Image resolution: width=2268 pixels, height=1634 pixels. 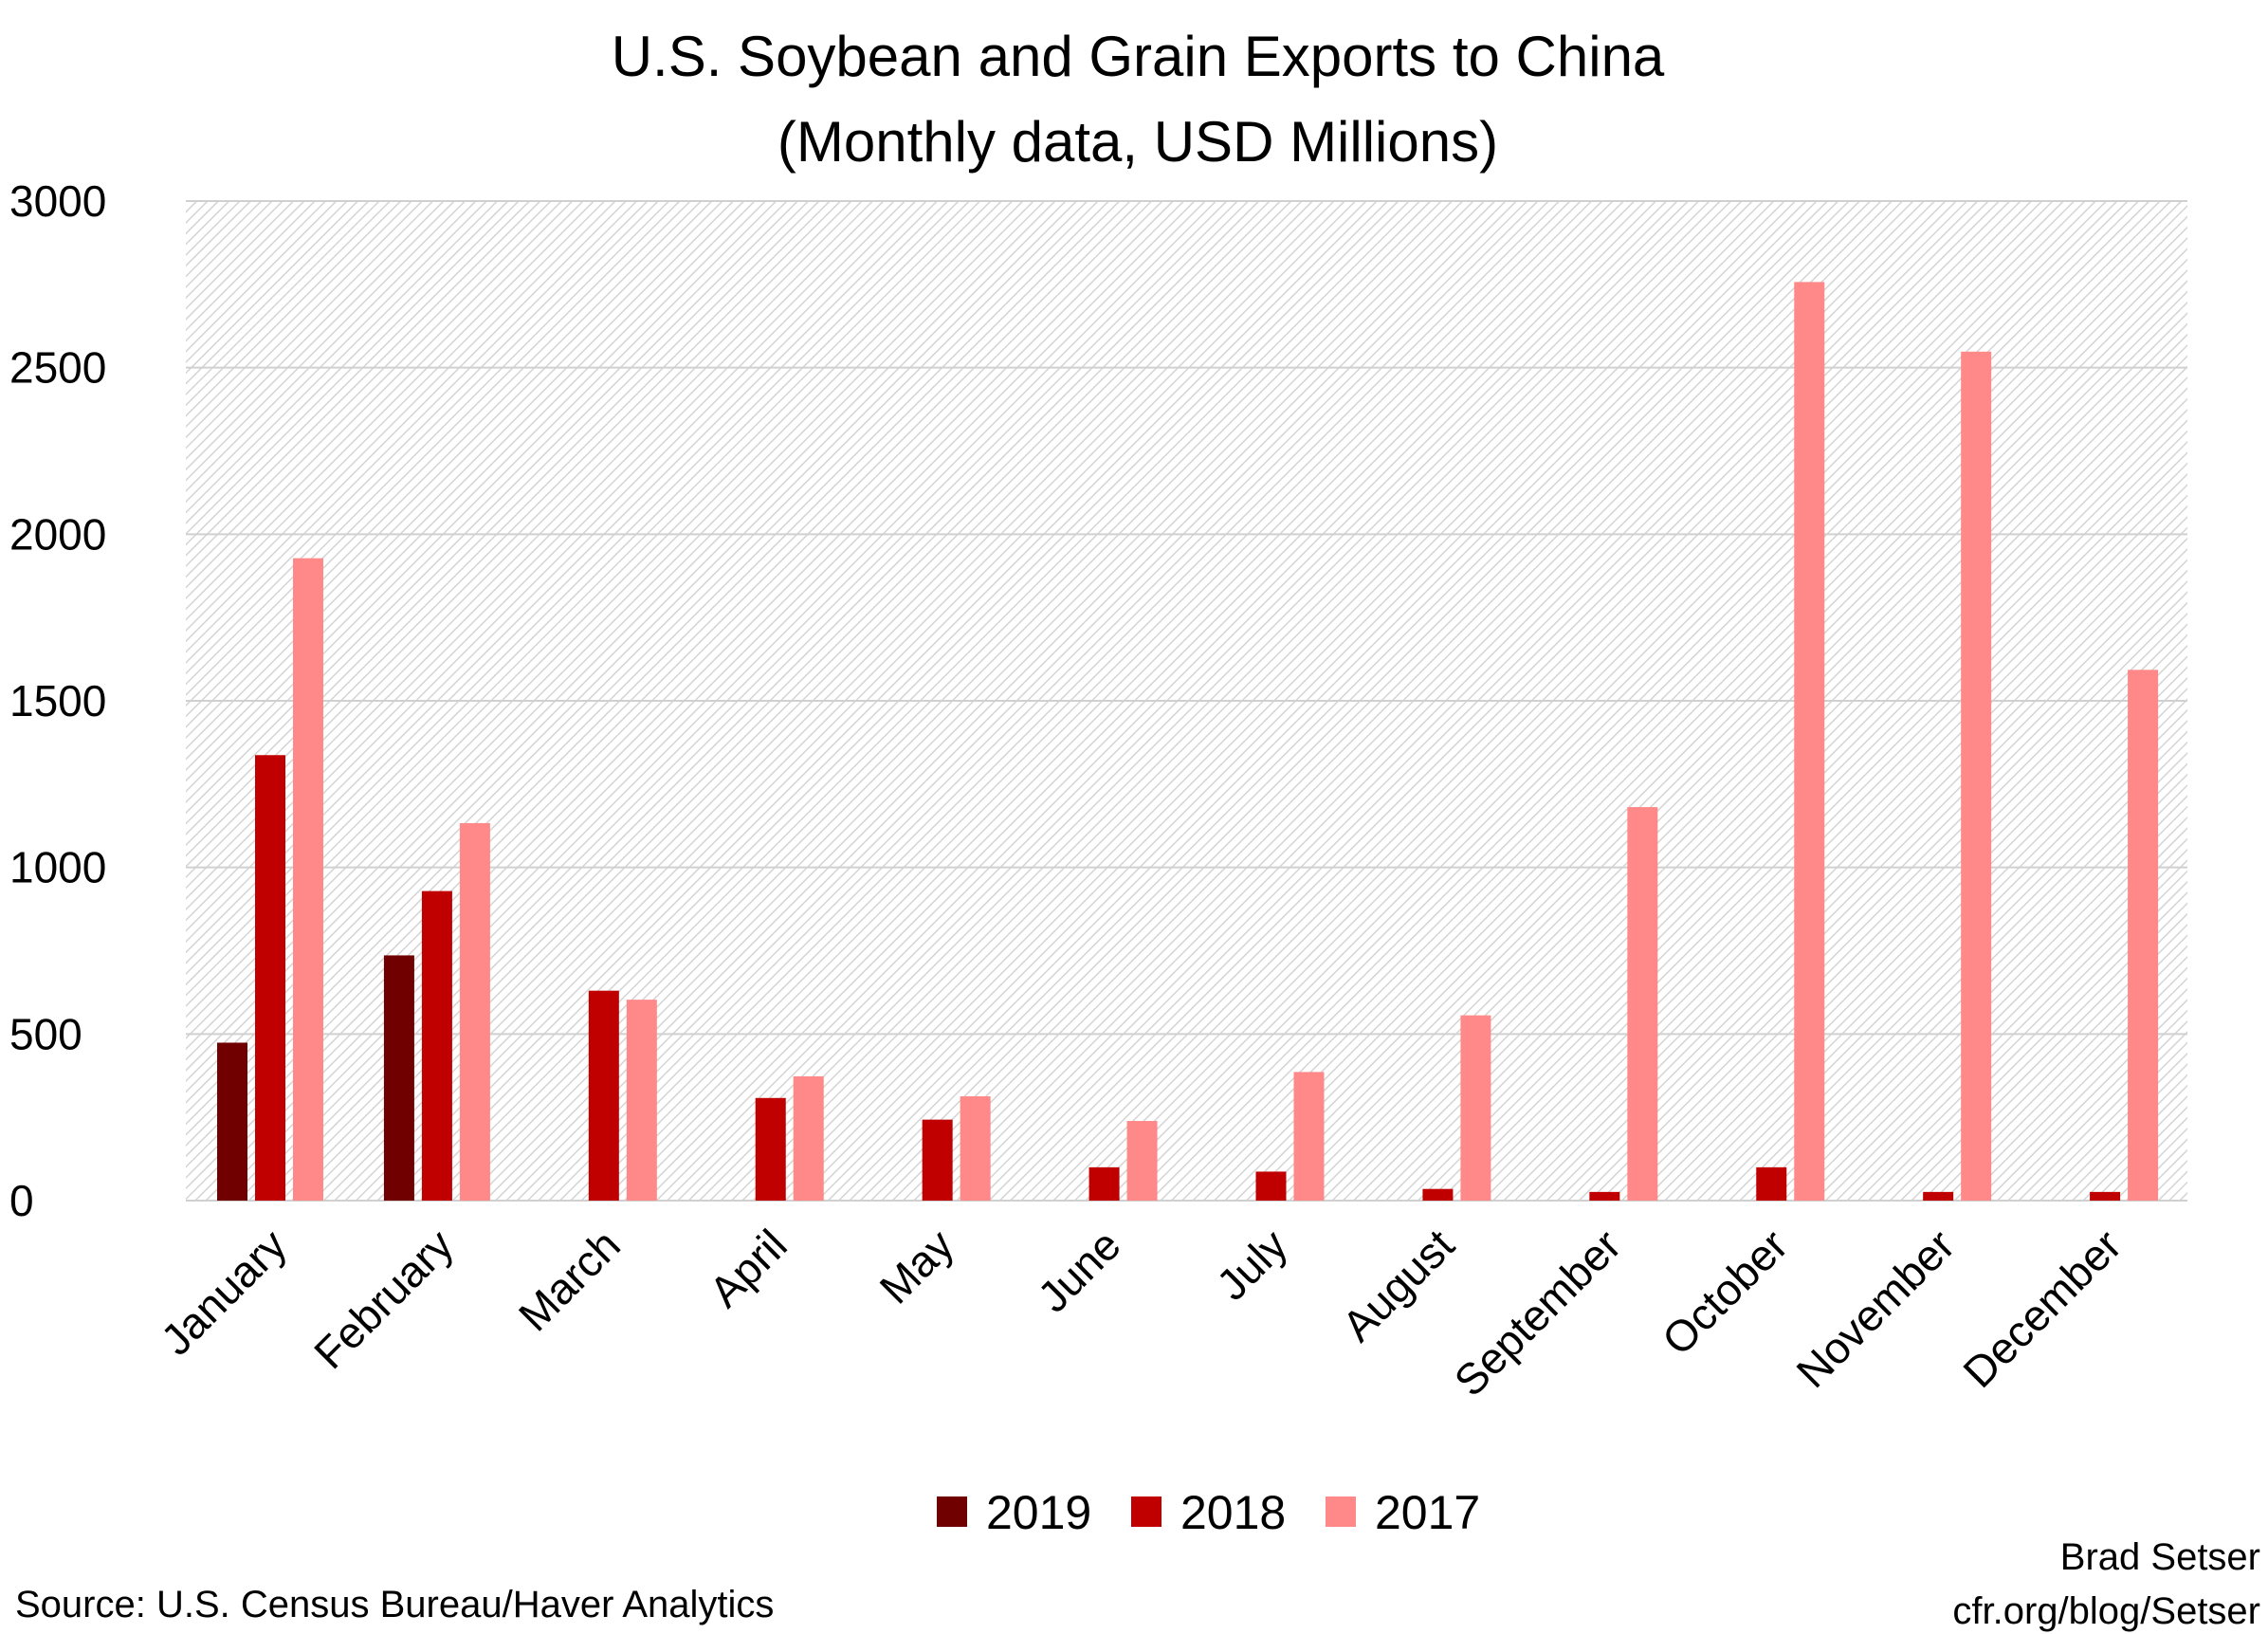 What do you see at coordinates (1038, 1512) in the screenshot?
I see `legend-label: 2019` at bounding box center [1038, 1512].